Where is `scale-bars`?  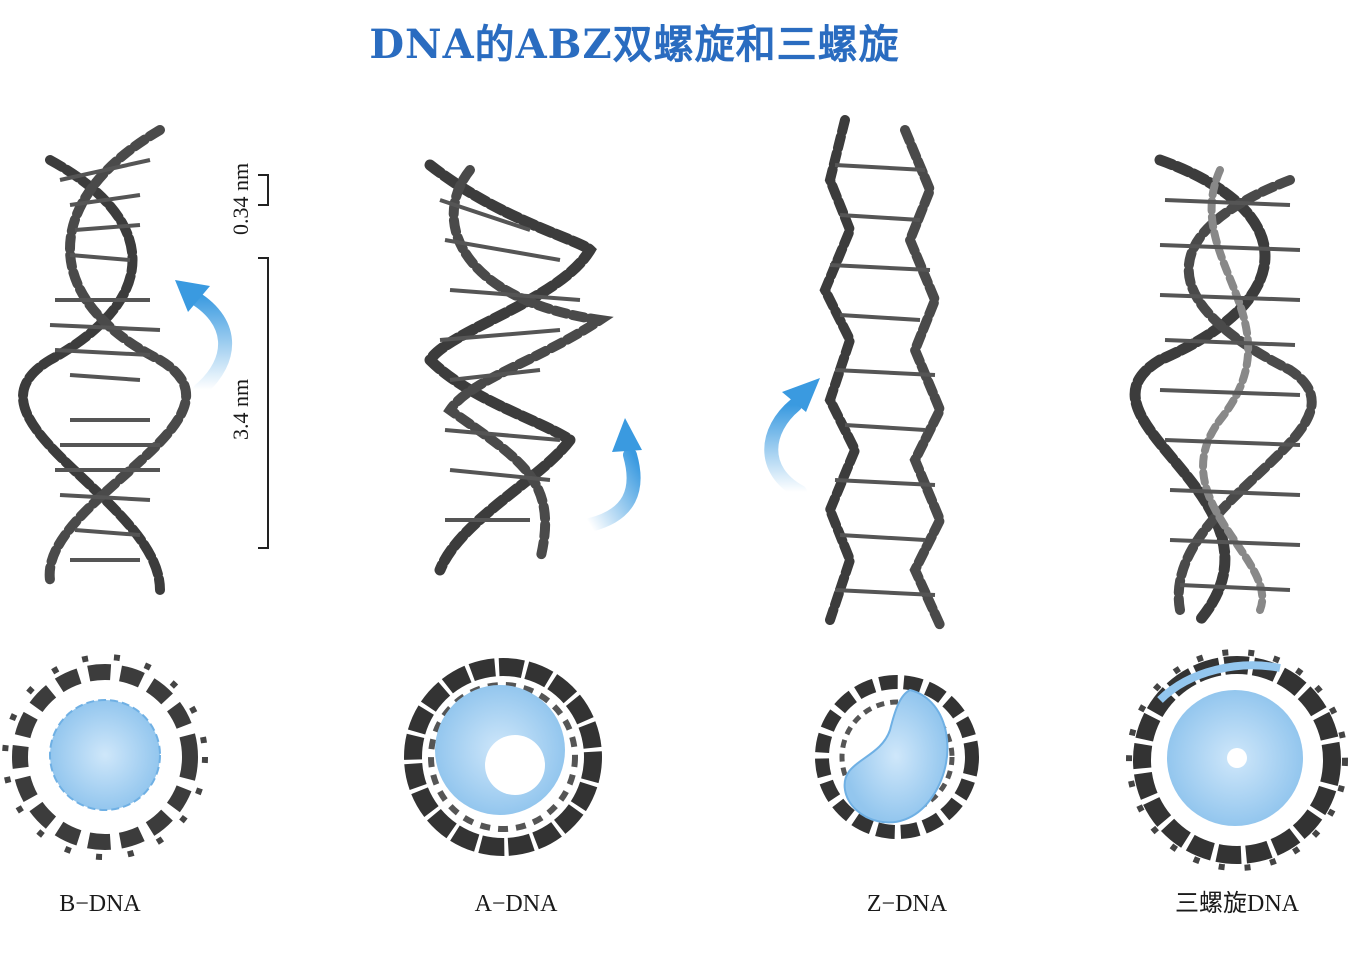
scale-bars is located at coordinates (263, 361).